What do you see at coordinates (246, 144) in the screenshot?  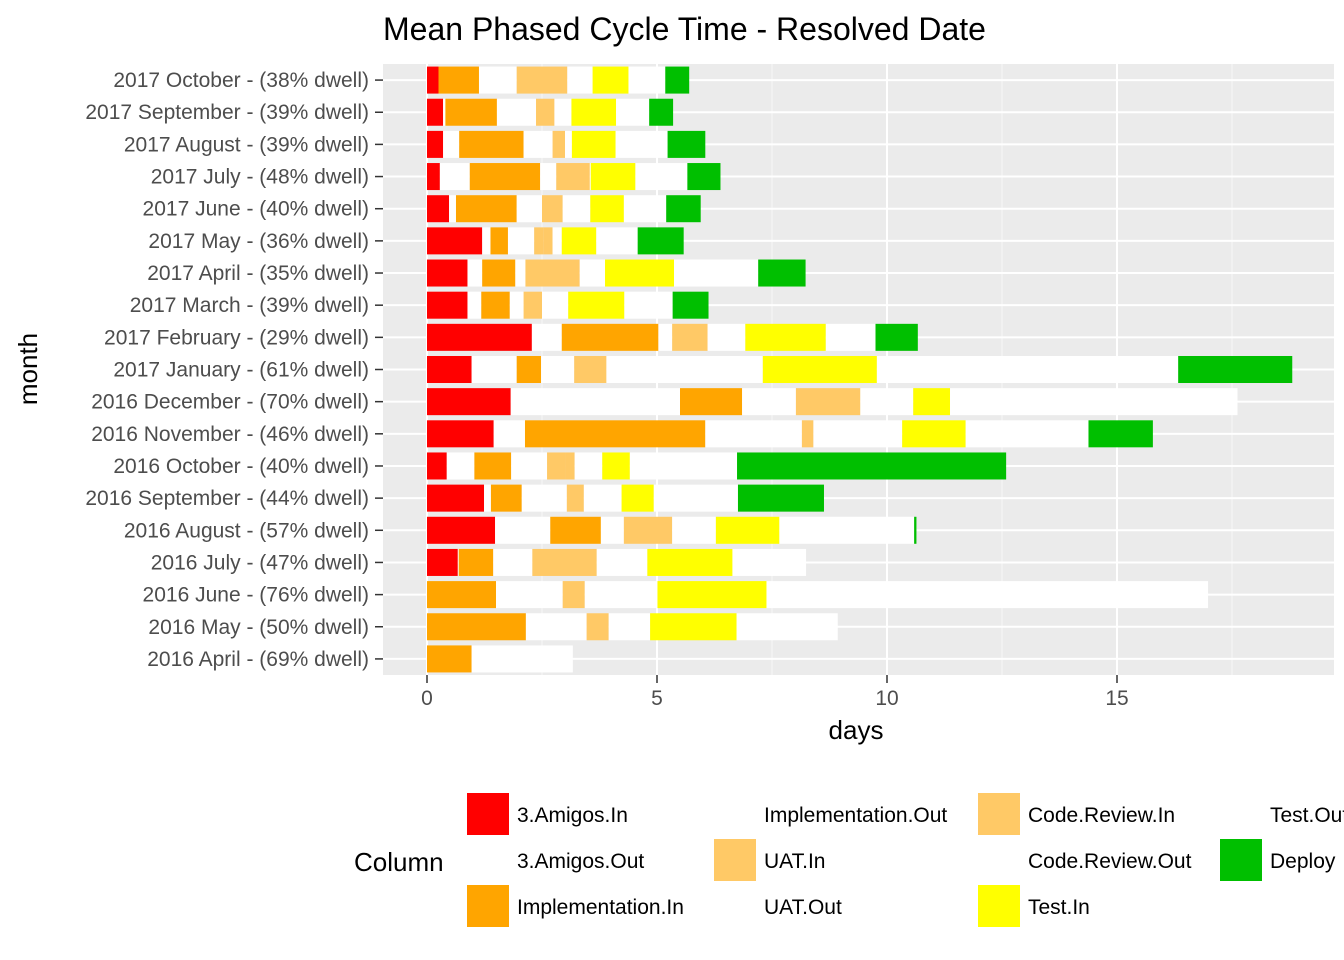 I see `y-tick-label: 2017 August - (39% dwell)` at bounding box center [246, 144].